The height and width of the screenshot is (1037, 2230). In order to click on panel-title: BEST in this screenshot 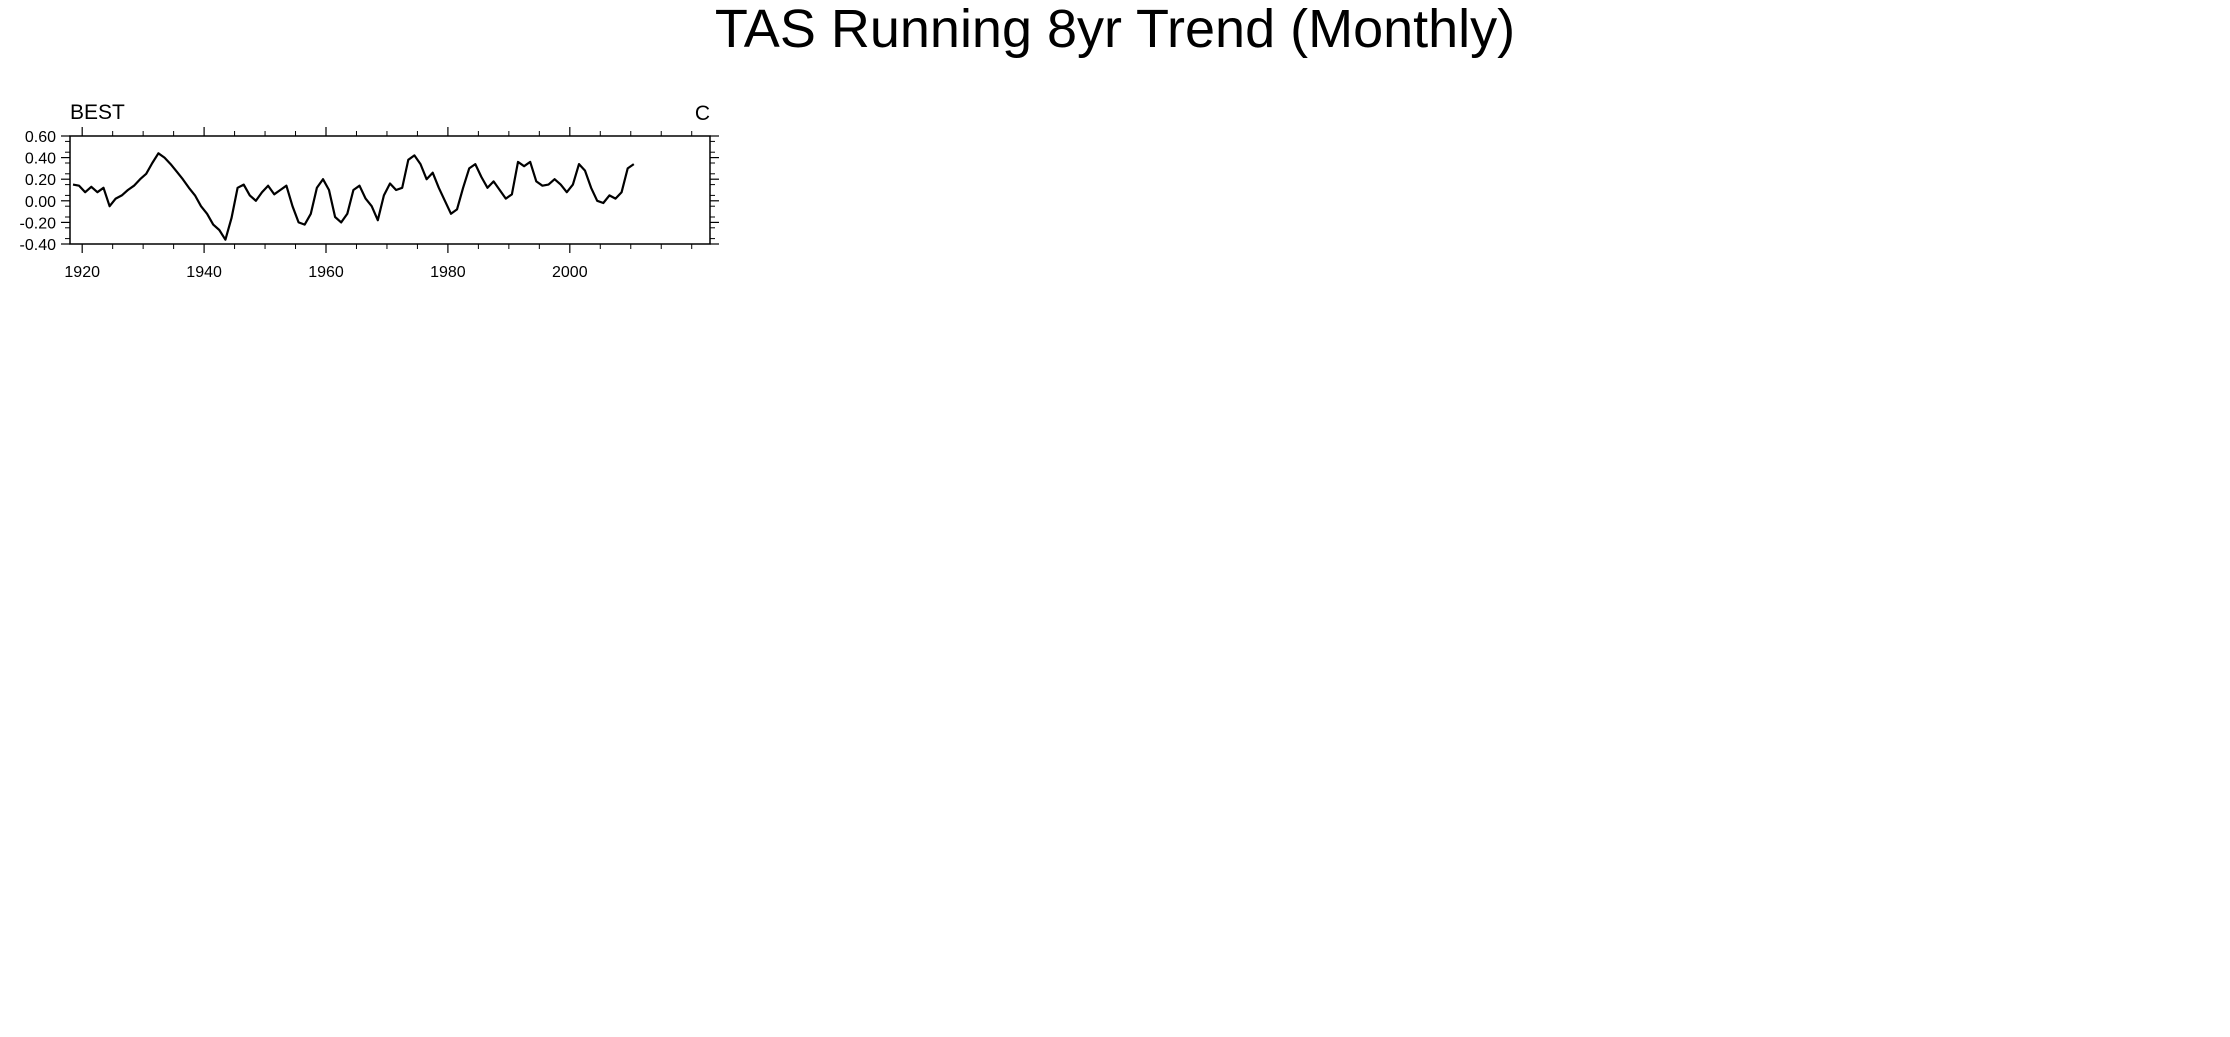, I will do `click(97, 112)`.